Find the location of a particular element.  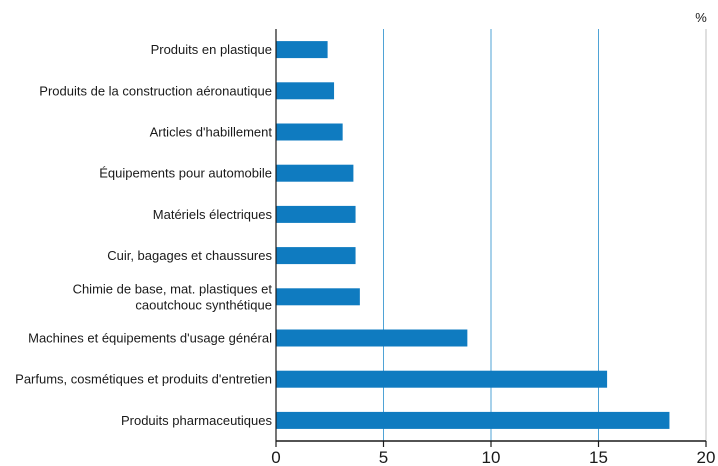

category-label-1: Produits en plastique is located at coordinates (211, 49).